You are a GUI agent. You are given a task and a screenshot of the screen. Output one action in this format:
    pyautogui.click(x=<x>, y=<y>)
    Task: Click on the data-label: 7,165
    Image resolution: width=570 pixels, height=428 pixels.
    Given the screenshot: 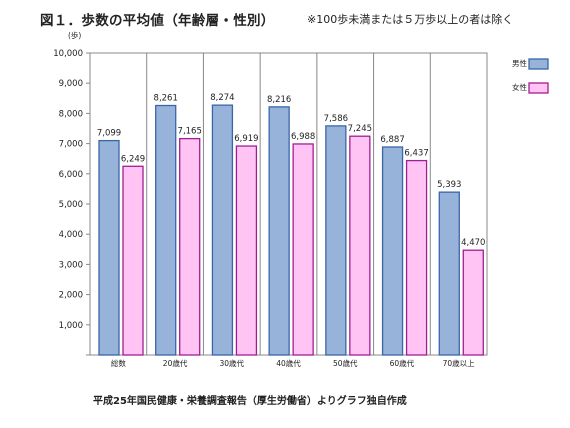 What is the action you would take?
    pyautogui.click(x=190, y=132)
    